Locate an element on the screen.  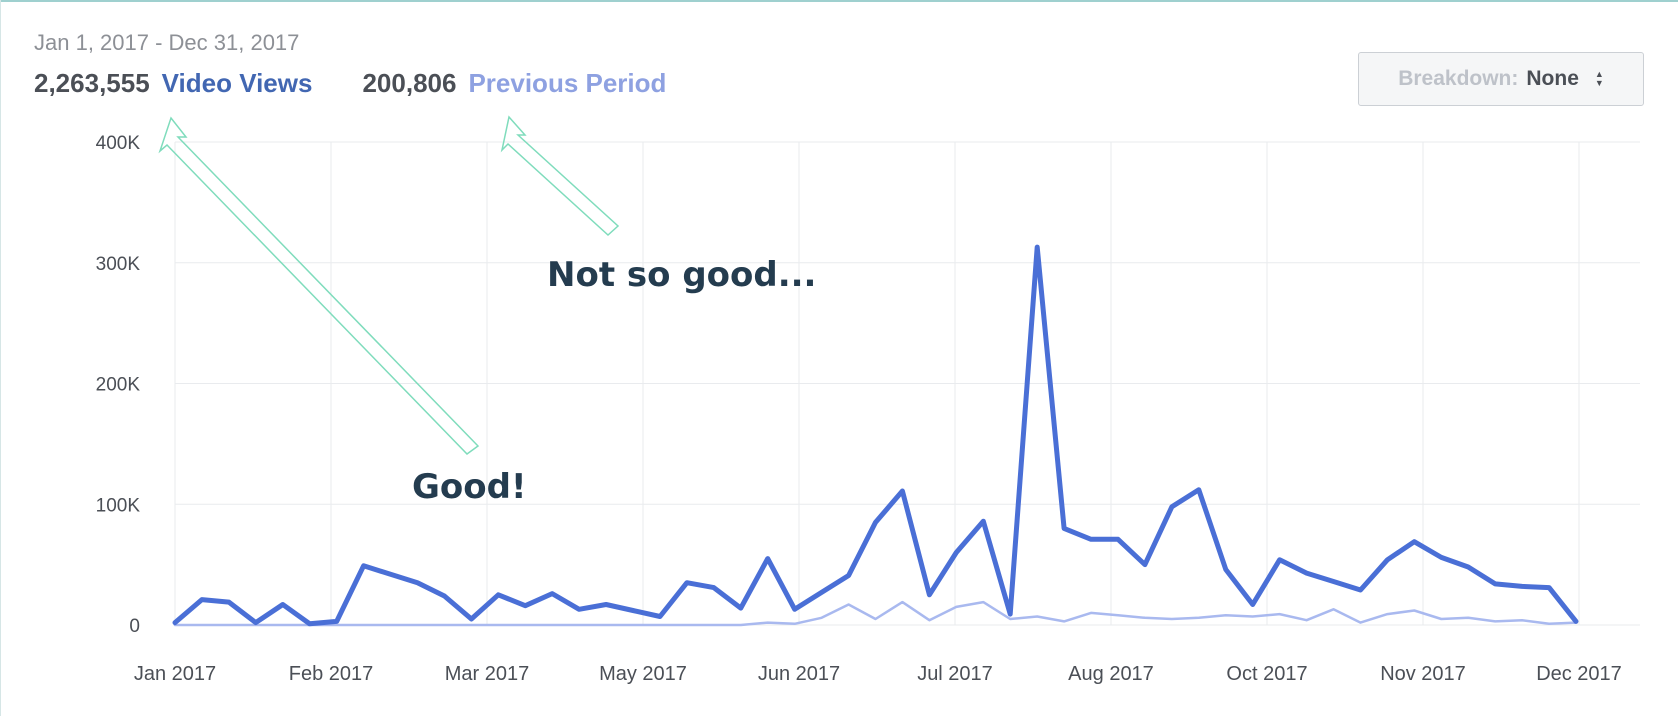
x-tick-label: Jul 2017 is located at coordinates (955, 674).